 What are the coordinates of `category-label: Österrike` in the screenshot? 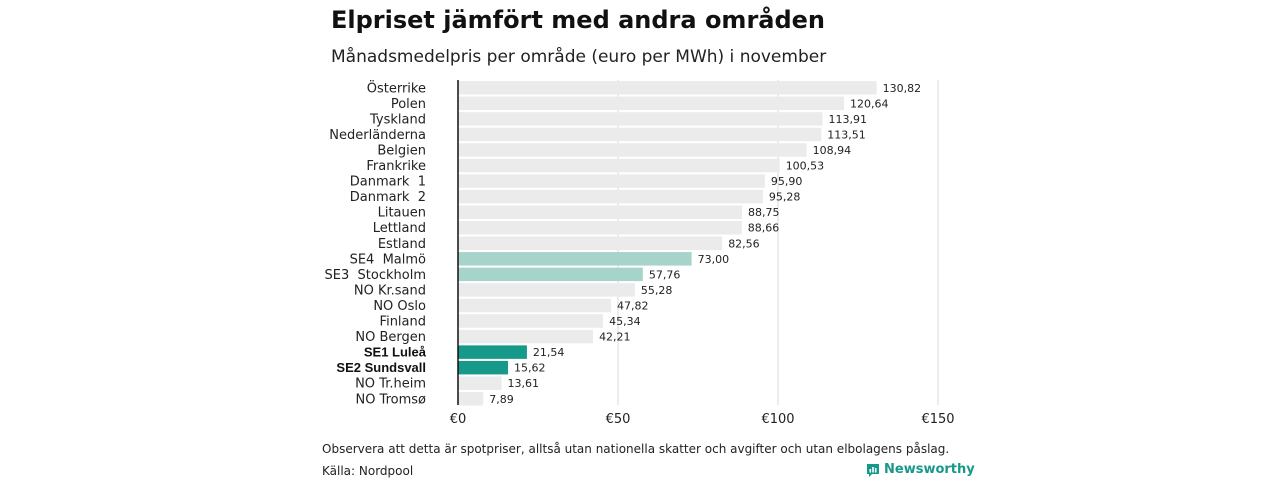 It's located at (396, 87).